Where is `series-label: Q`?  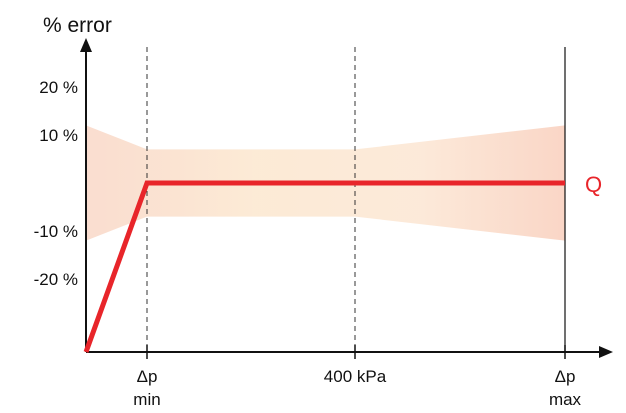 series-label: Q is located at coordinates (593, 184).